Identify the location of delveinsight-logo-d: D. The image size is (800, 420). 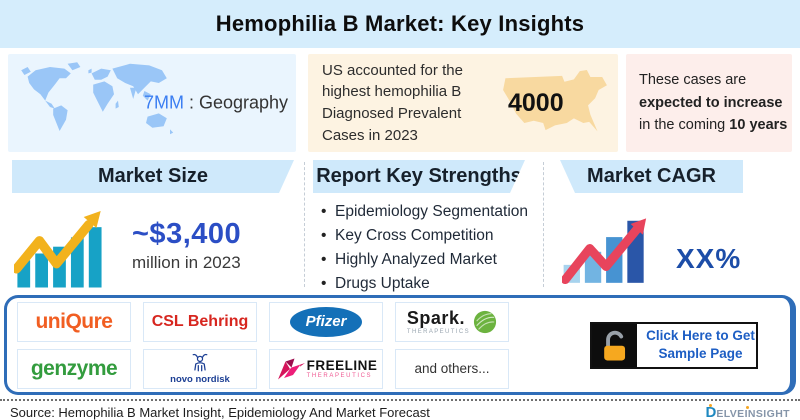
(711, 412).